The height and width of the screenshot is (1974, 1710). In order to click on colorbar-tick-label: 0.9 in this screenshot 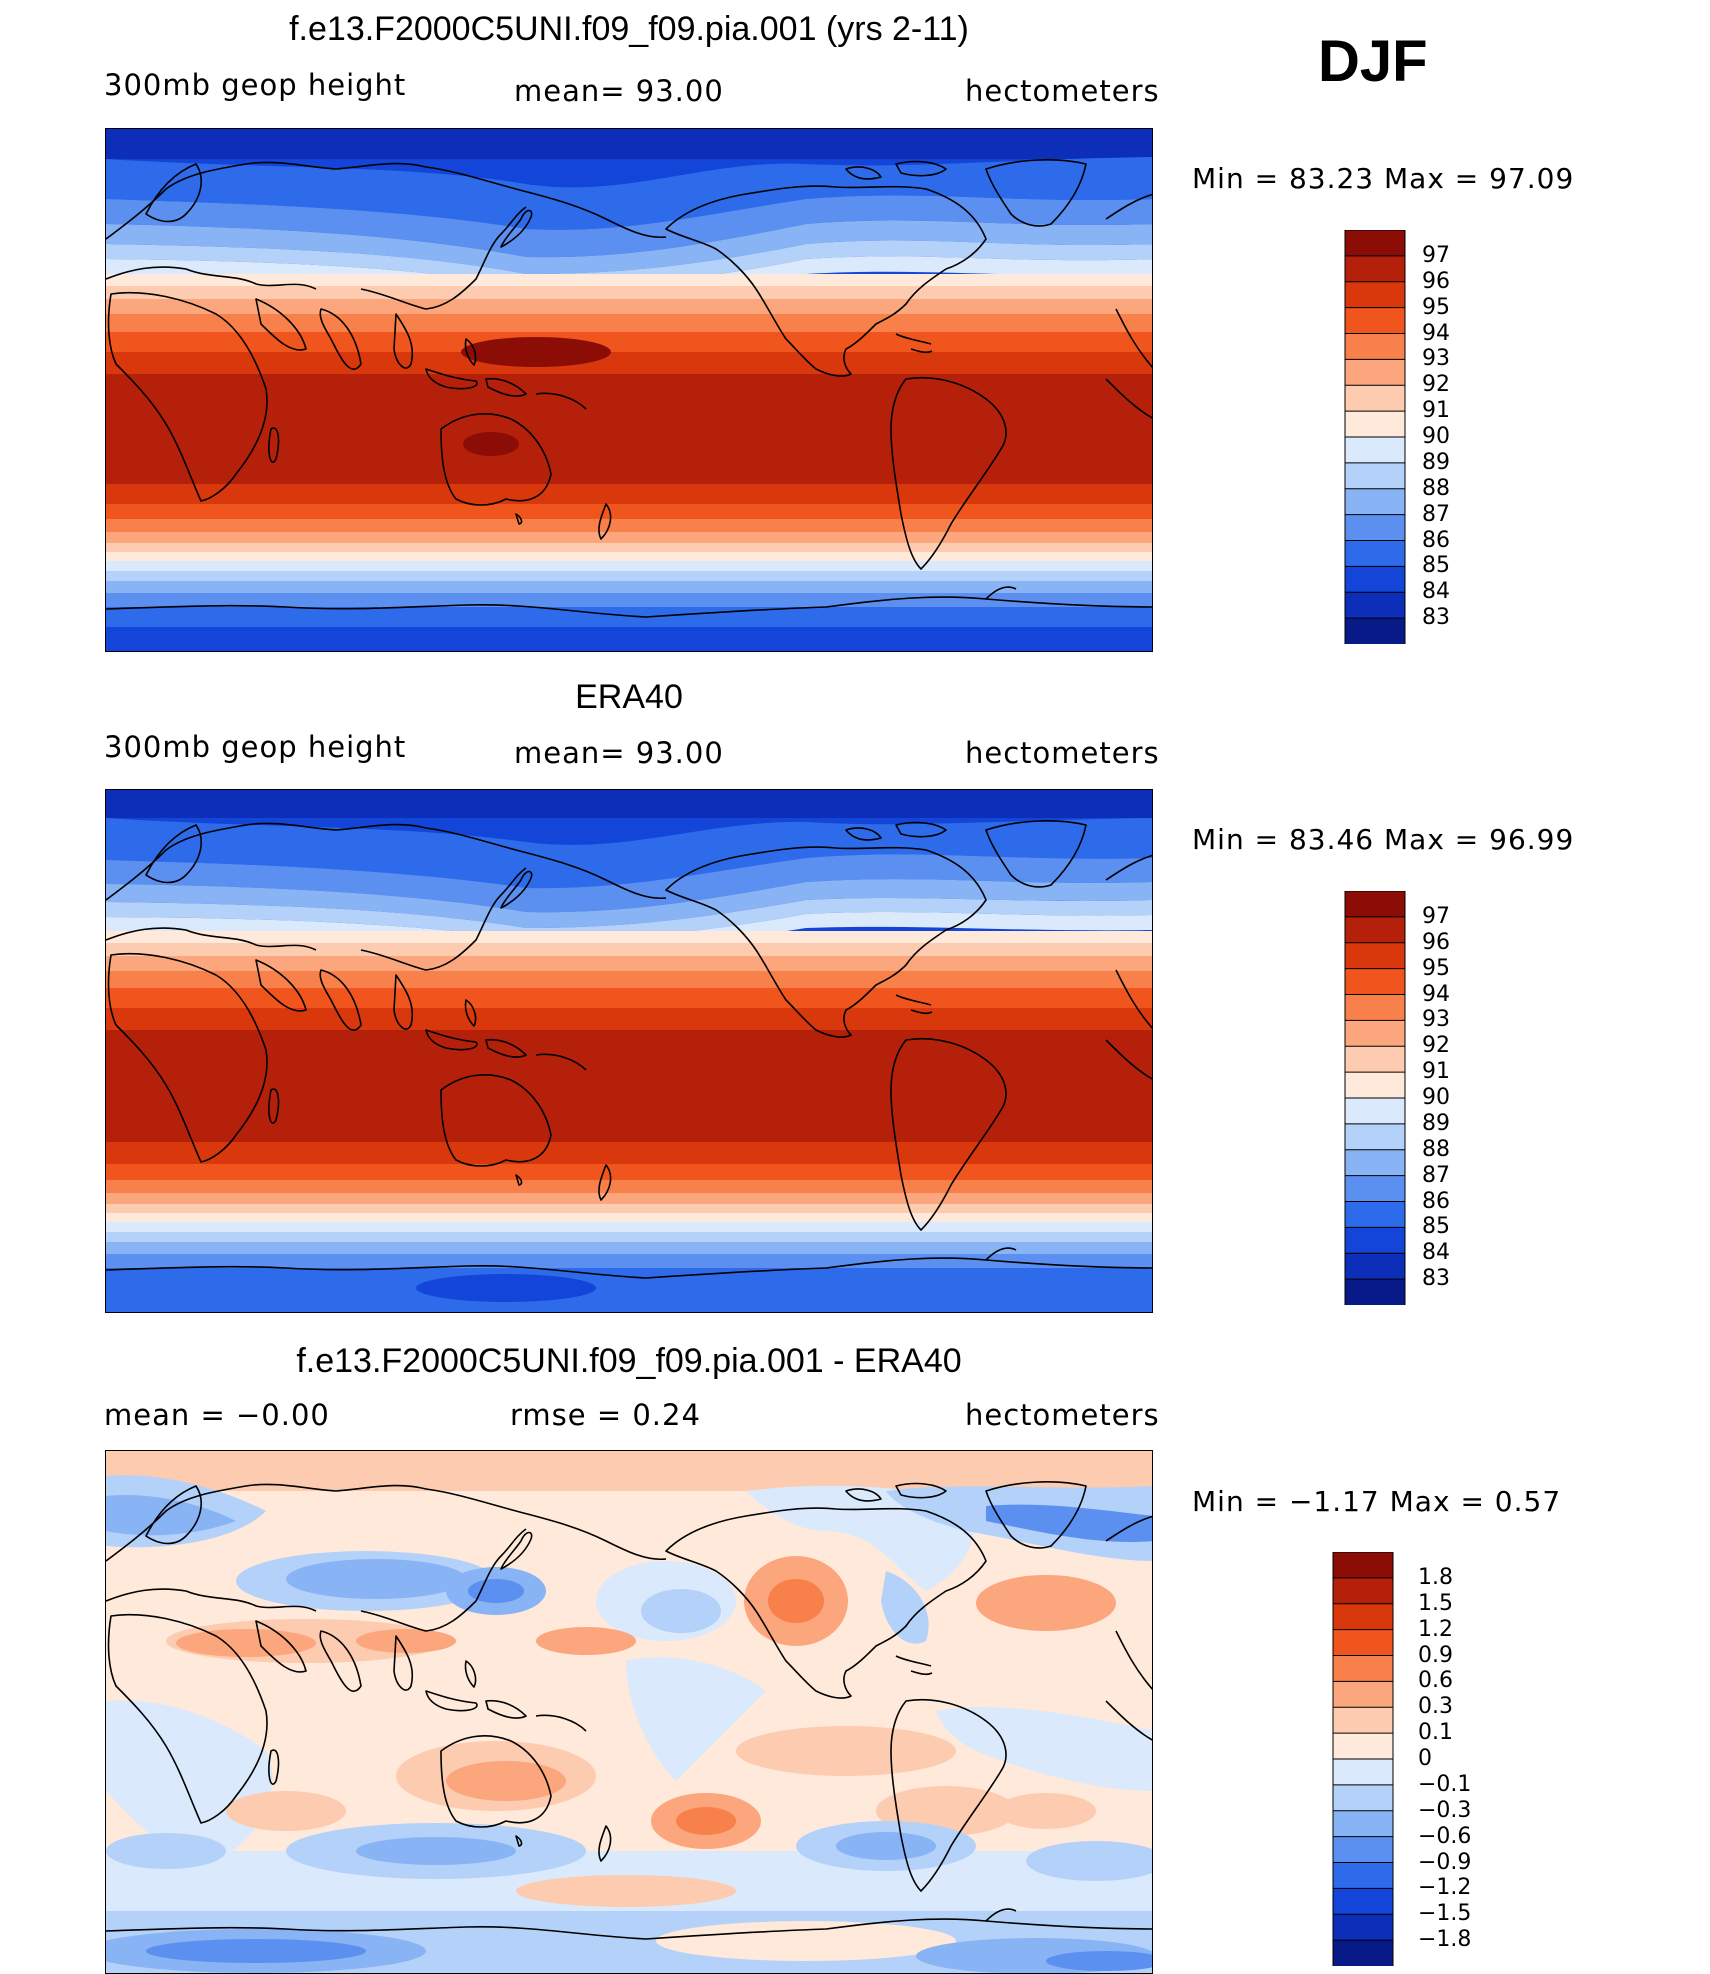, I will do `click(1435, 1655)`.